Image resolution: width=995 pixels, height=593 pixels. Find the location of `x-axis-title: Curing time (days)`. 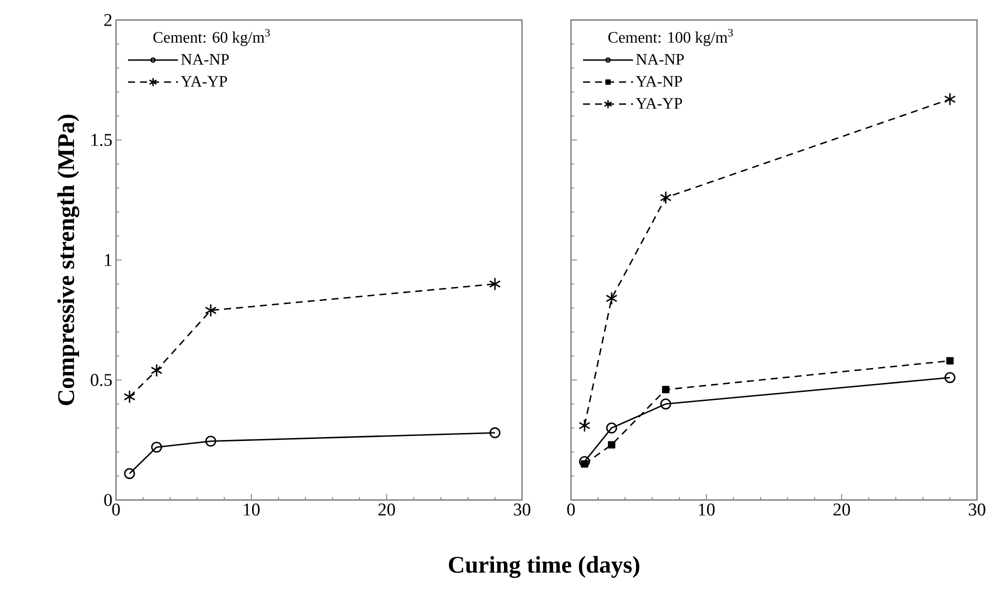

x-axis-title: Curing time (days) is located at coordinates (544, 567).